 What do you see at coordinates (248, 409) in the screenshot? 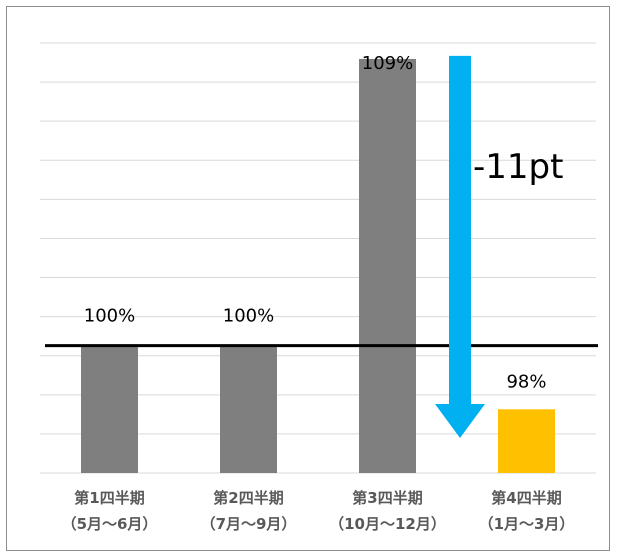
I see `bar-q2` at bounding box center [248, 409].